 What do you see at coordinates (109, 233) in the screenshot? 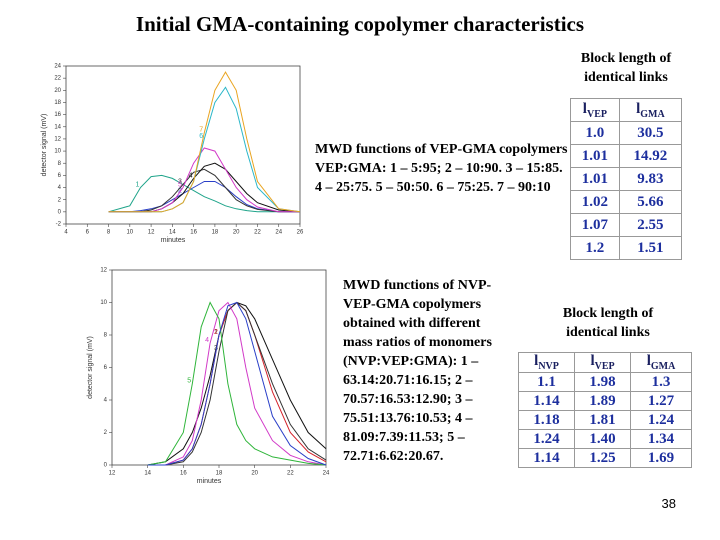
I see `x-tick-label: 8` at bounding box center [109, 233].